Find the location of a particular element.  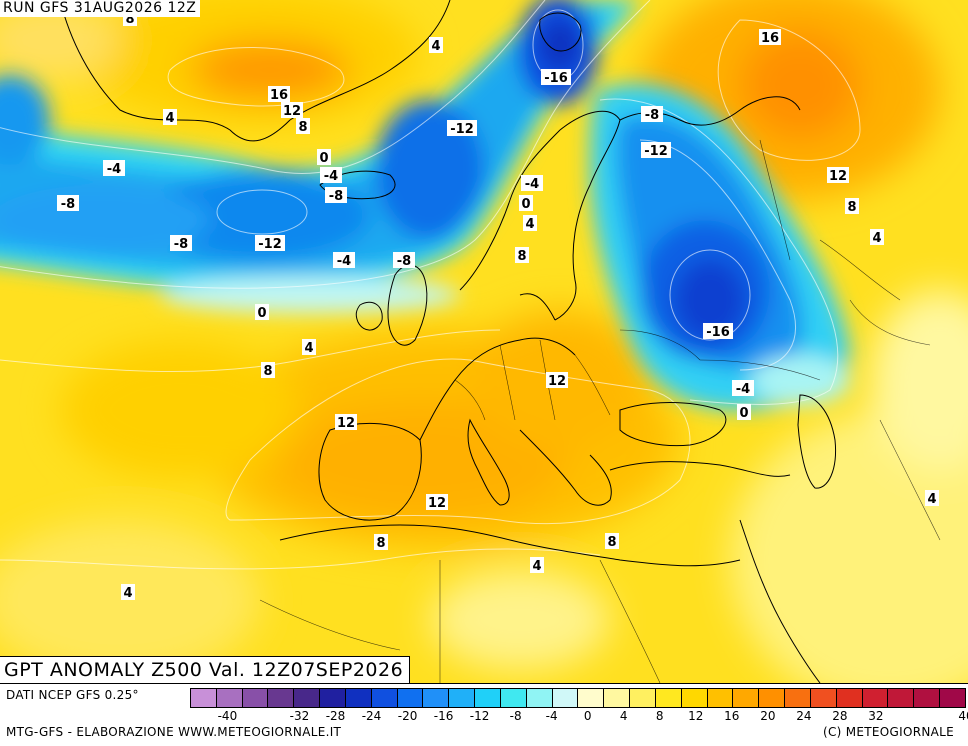

scale-tick-label: 24 is located at coordinates (804, 716).